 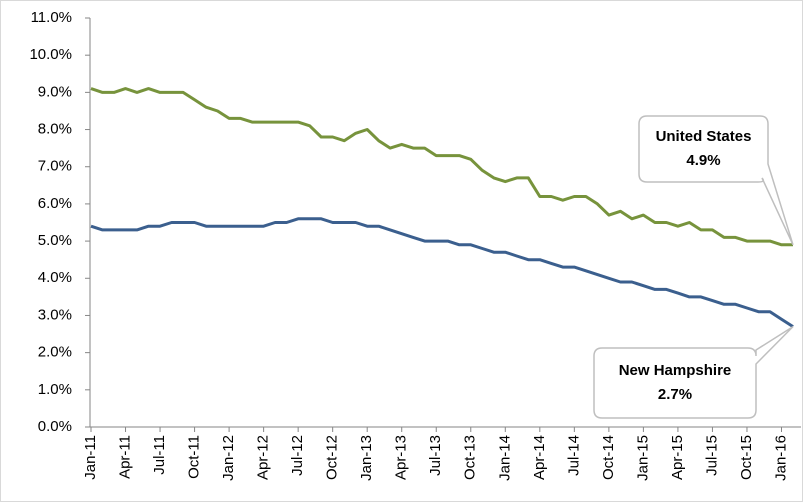 What do you see at coordinates (55, 277) in the screenshot?
I see `y-tick-label: 4.0%` at bounding box center [55, 277].